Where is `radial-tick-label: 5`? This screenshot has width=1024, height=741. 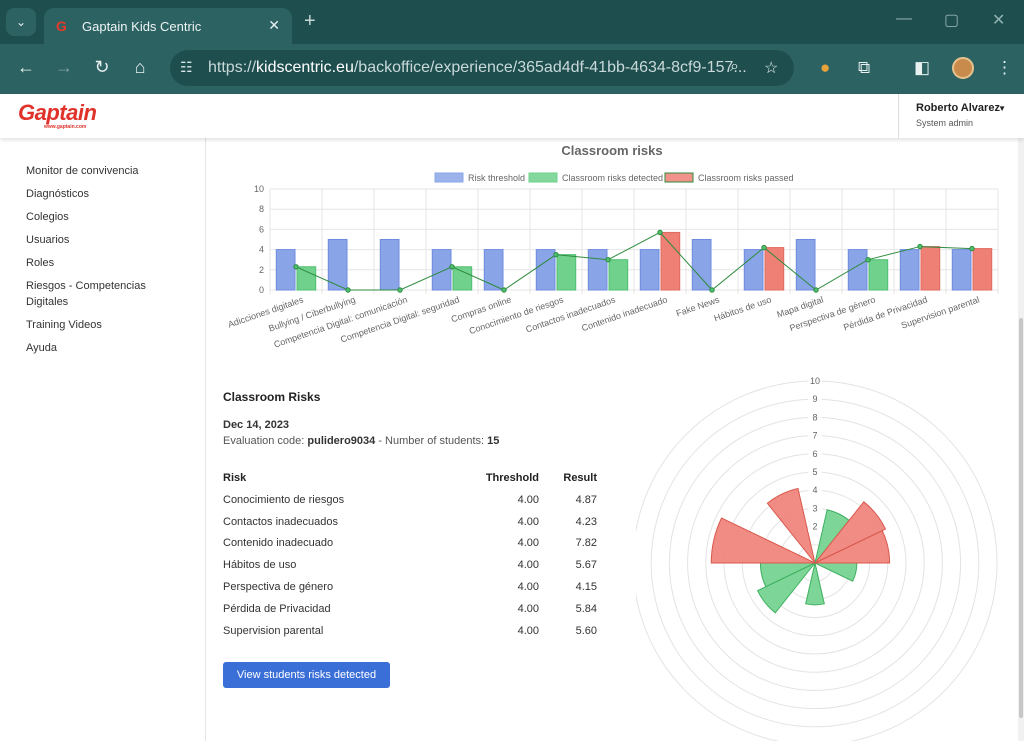 radial-tick-label: 5 is located at coordinates (814, 472).